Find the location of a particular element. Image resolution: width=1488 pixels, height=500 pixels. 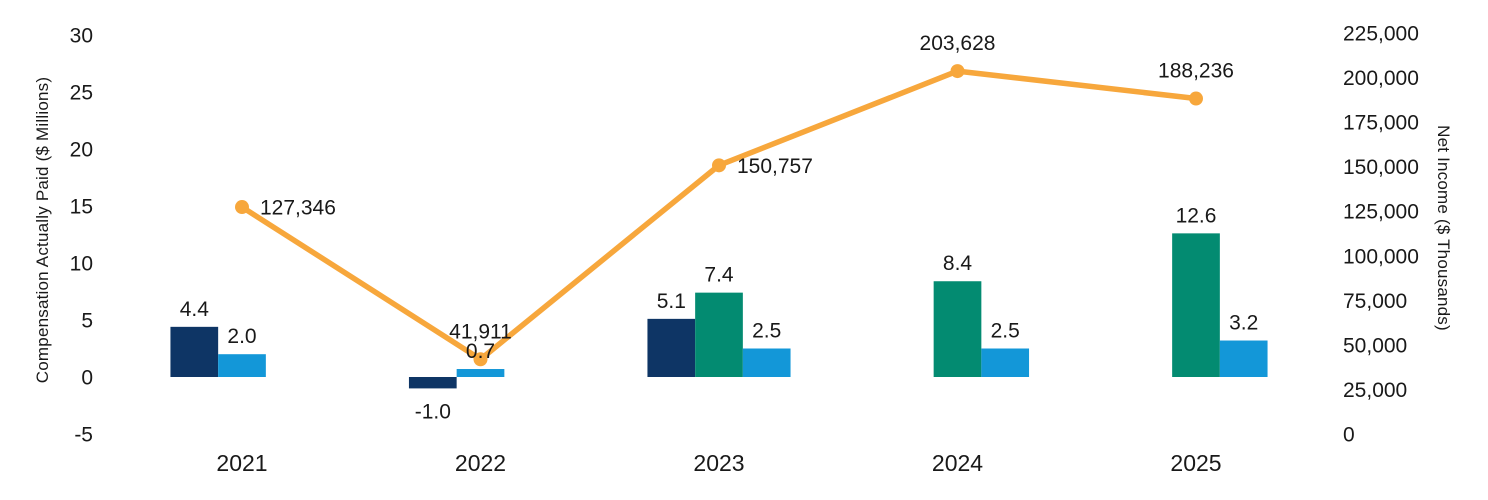

right-axis-tick-label: 150,000 is located at coordinates (1381, 167).